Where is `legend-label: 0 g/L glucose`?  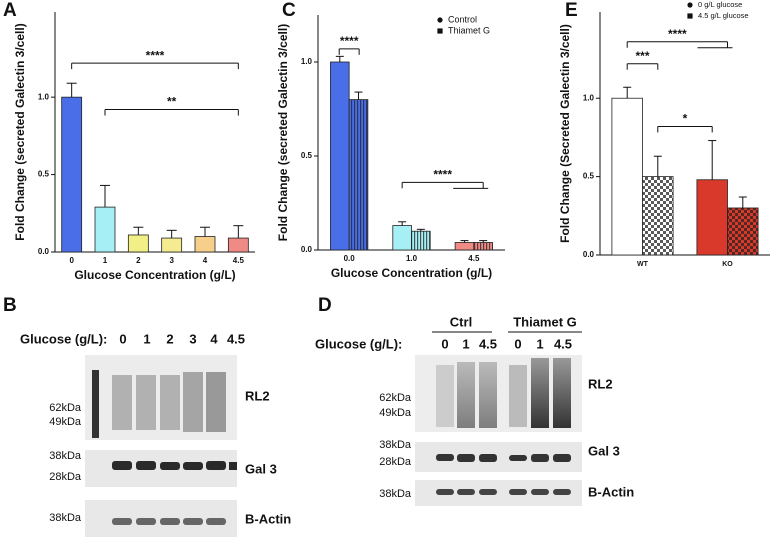 legend-label: 0 g/L glucose is located at coordinates (720, 4).